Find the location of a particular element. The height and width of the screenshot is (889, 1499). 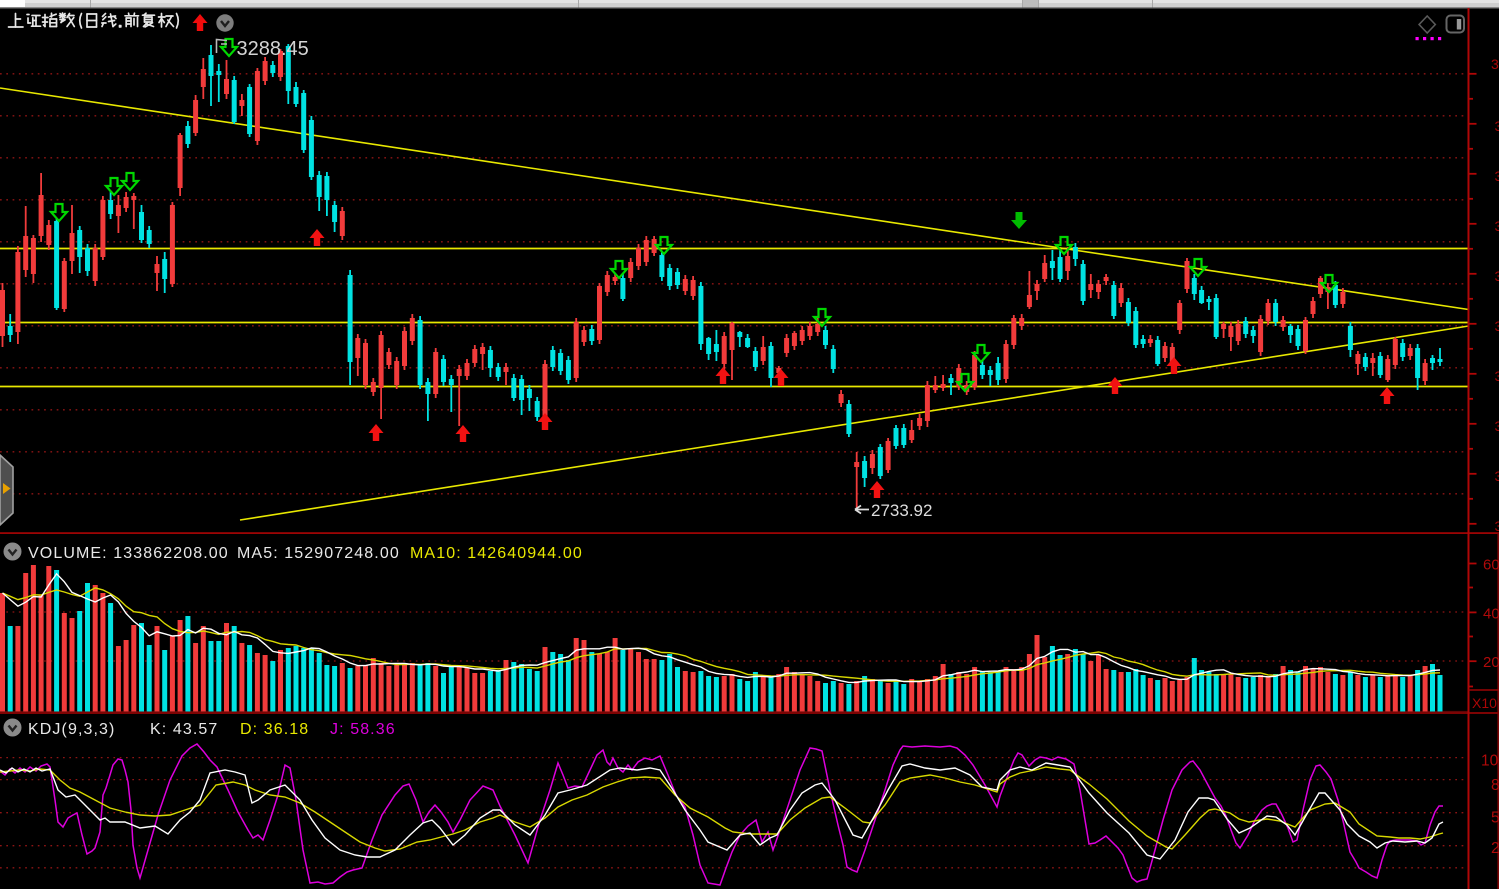

svg-text: MA10: 142640944.00 is located at coordinates (496, 553).